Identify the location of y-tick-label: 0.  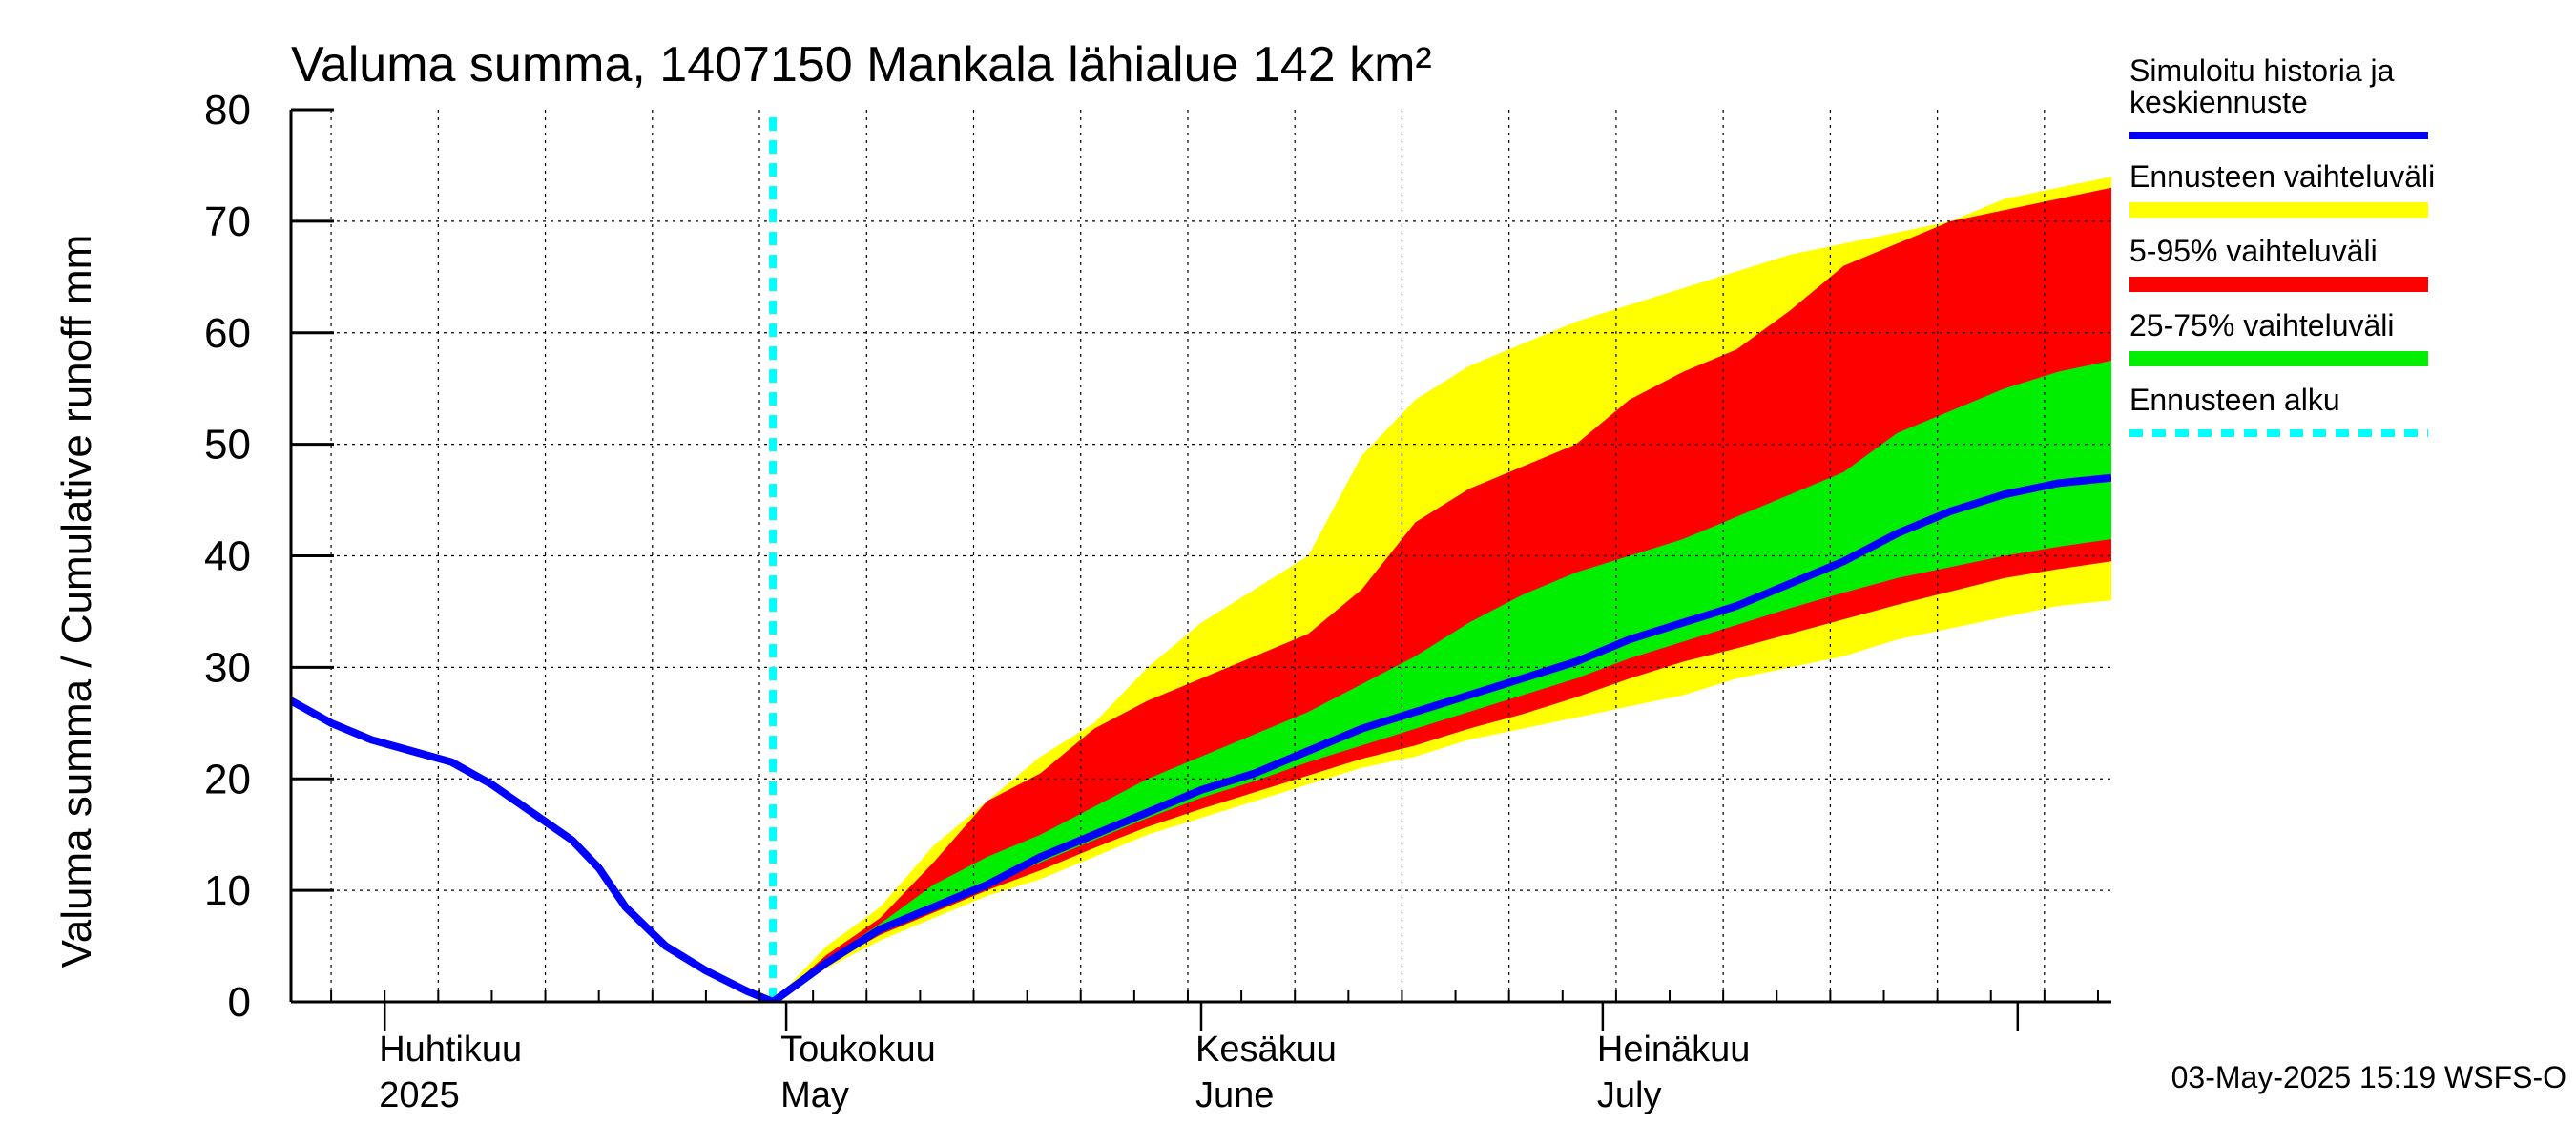
(239, 1003).